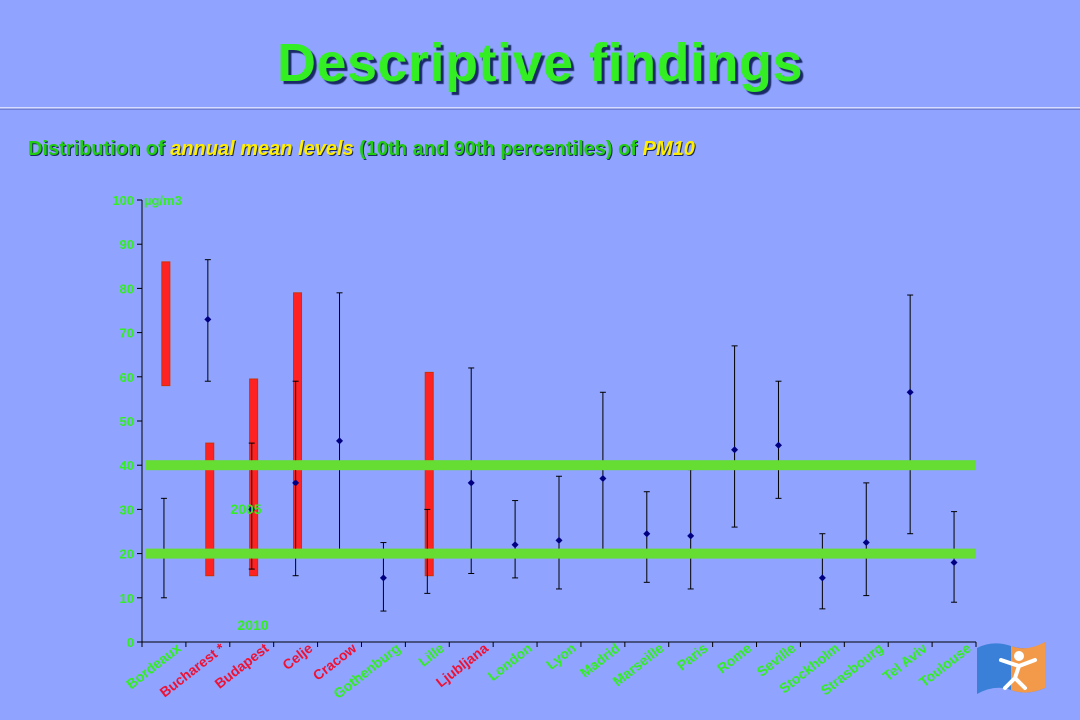 Image resolution: width=1080 pixels, height=720 pixels. Describe the element at coordinates (297, 656) in the screenshot. I see `x-tick-label: Celje` at that location.